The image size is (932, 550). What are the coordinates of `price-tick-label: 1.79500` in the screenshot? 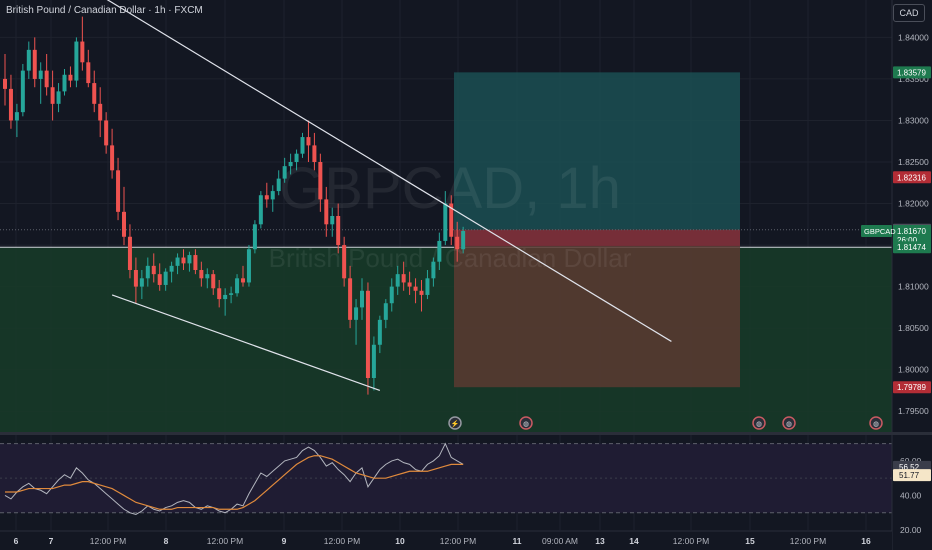 It's located at (913, 411).